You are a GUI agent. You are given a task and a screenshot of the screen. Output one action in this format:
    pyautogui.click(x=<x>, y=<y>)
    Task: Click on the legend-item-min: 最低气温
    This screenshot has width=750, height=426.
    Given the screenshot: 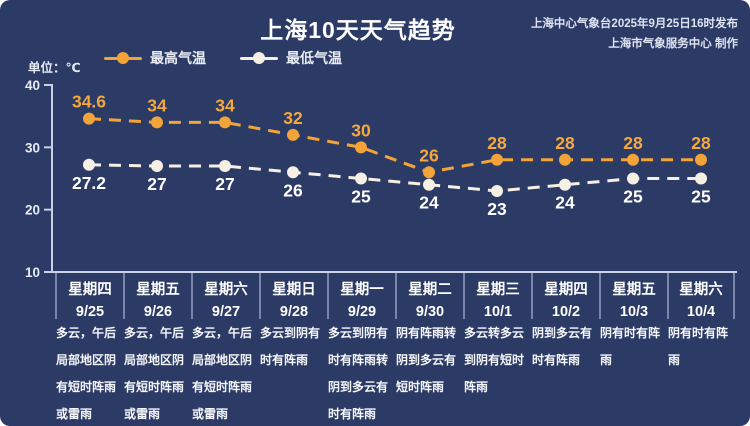 What is the action you would take?
    pyautogui.click(x=291, y=58)
    